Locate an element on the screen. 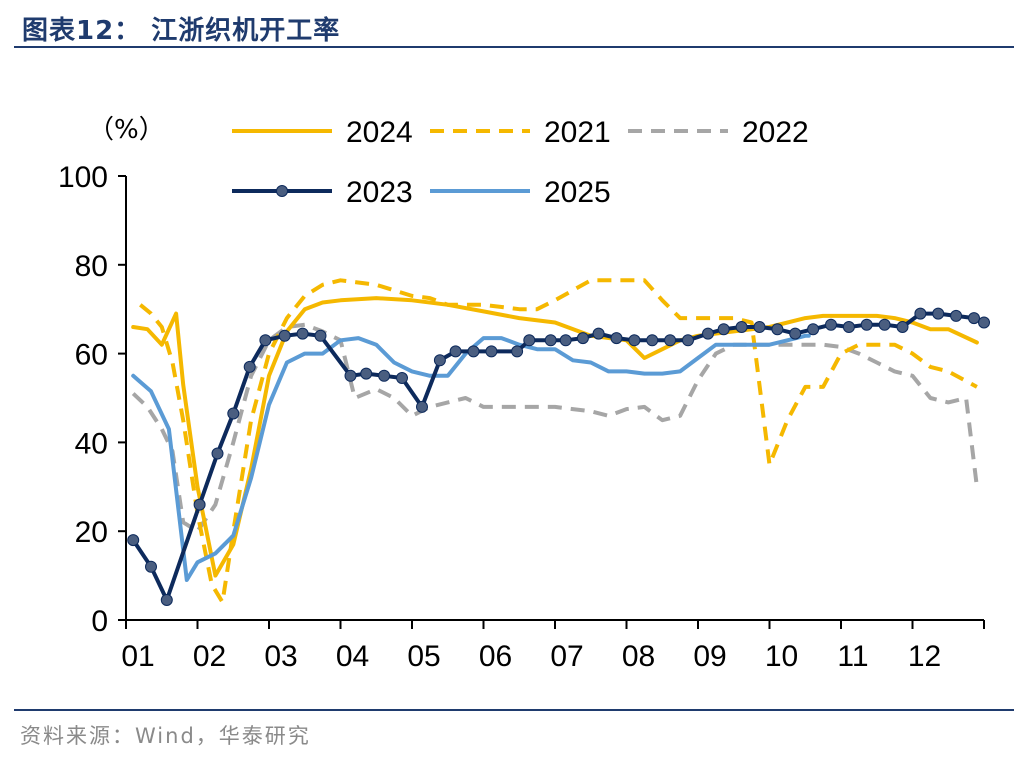 The width and height of the screenshot is (1036, 764). y-tick-labels: 0 20 40 60 80 100 is located at coordinates (83, 399).